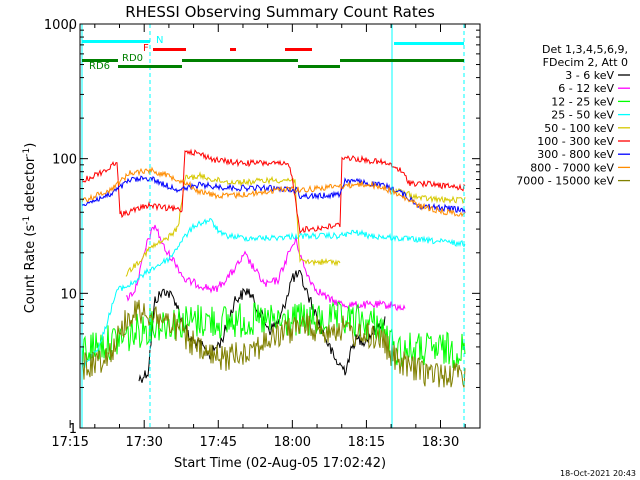 This screenshot has width=640, height=480. I want to click on chart-title: RHESSI Observing Summary Count Rates, so click(280, 12).